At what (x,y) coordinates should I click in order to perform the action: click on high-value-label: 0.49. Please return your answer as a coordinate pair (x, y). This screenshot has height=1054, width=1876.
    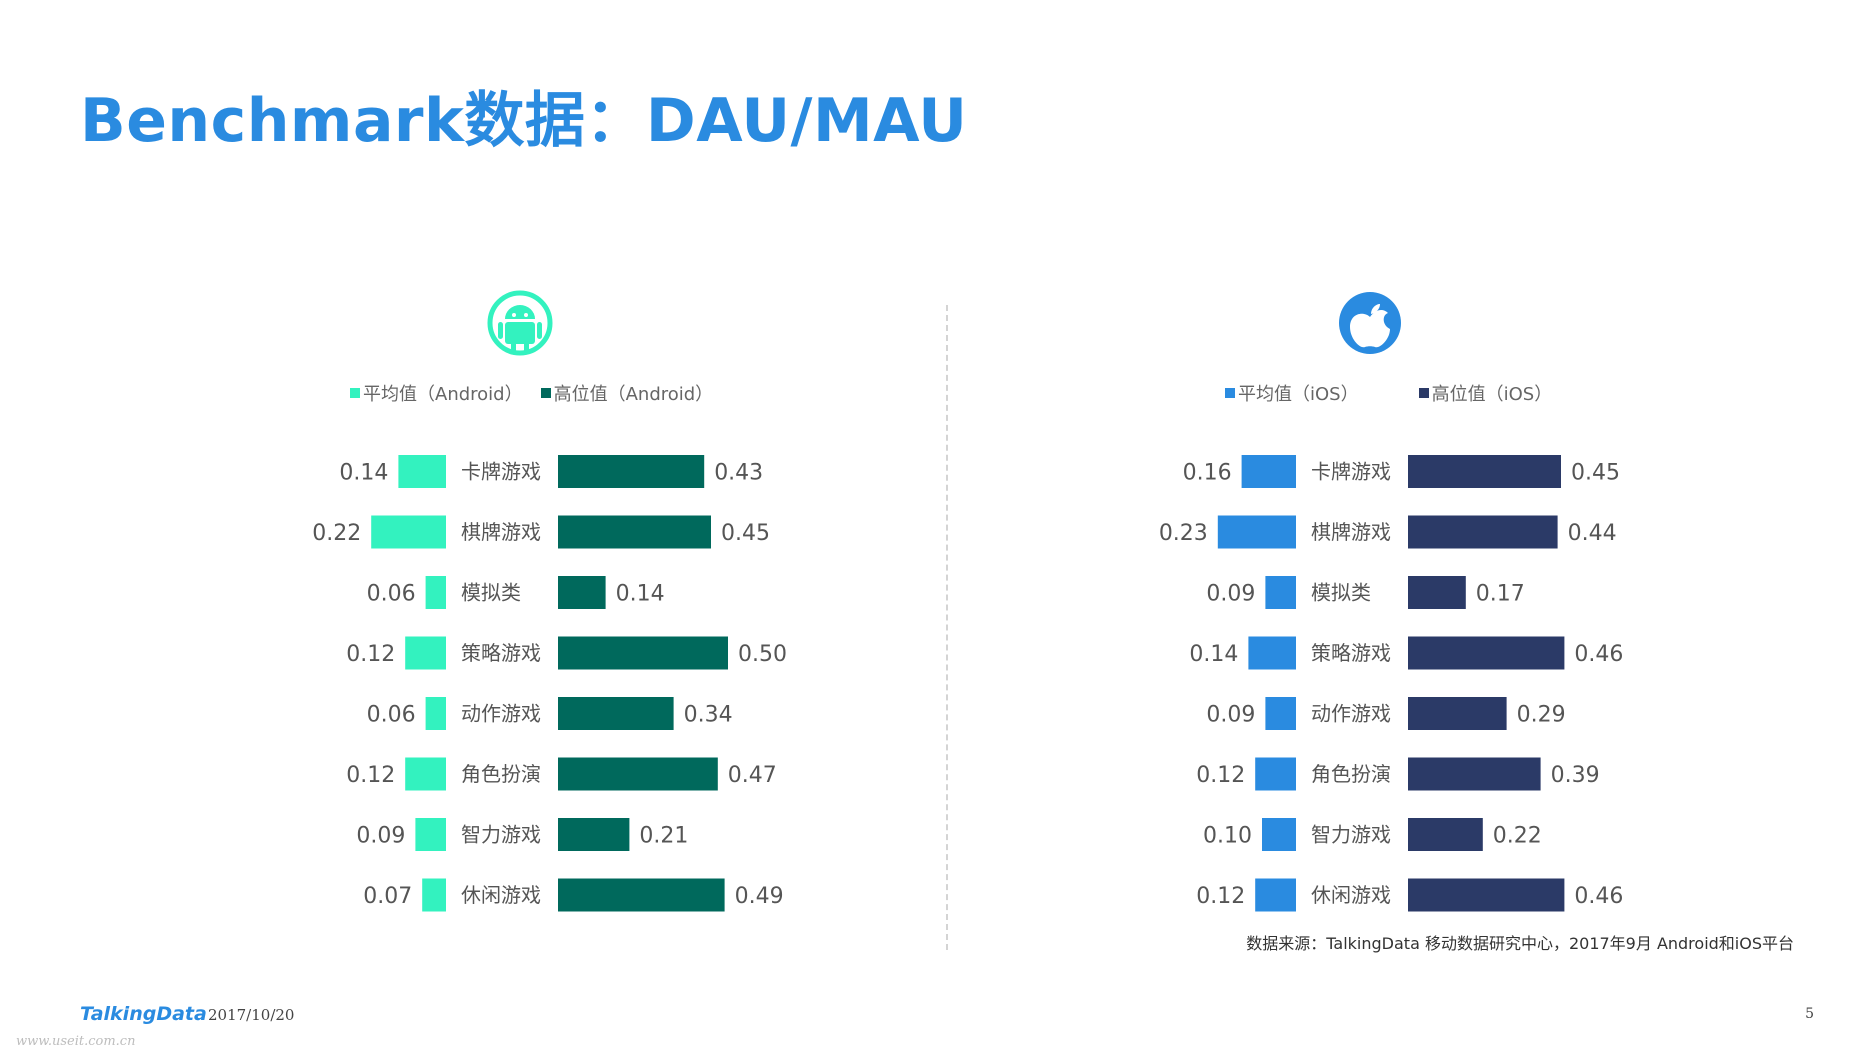
    Looking at the image, I should click on (759, 896).